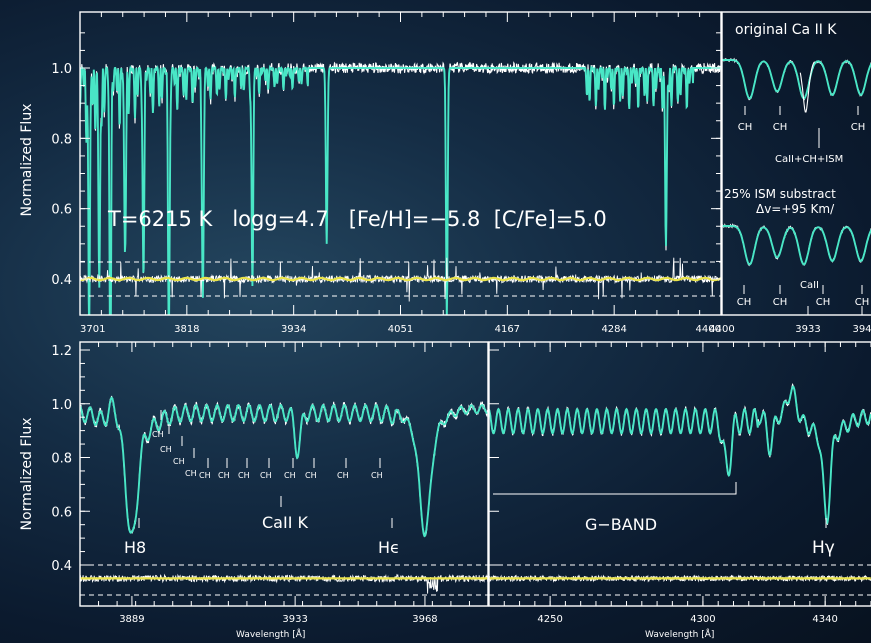 The width and height of the screenshot is (871, 643). I want to click on g-band-label: G−BAND, so click(621, 524).